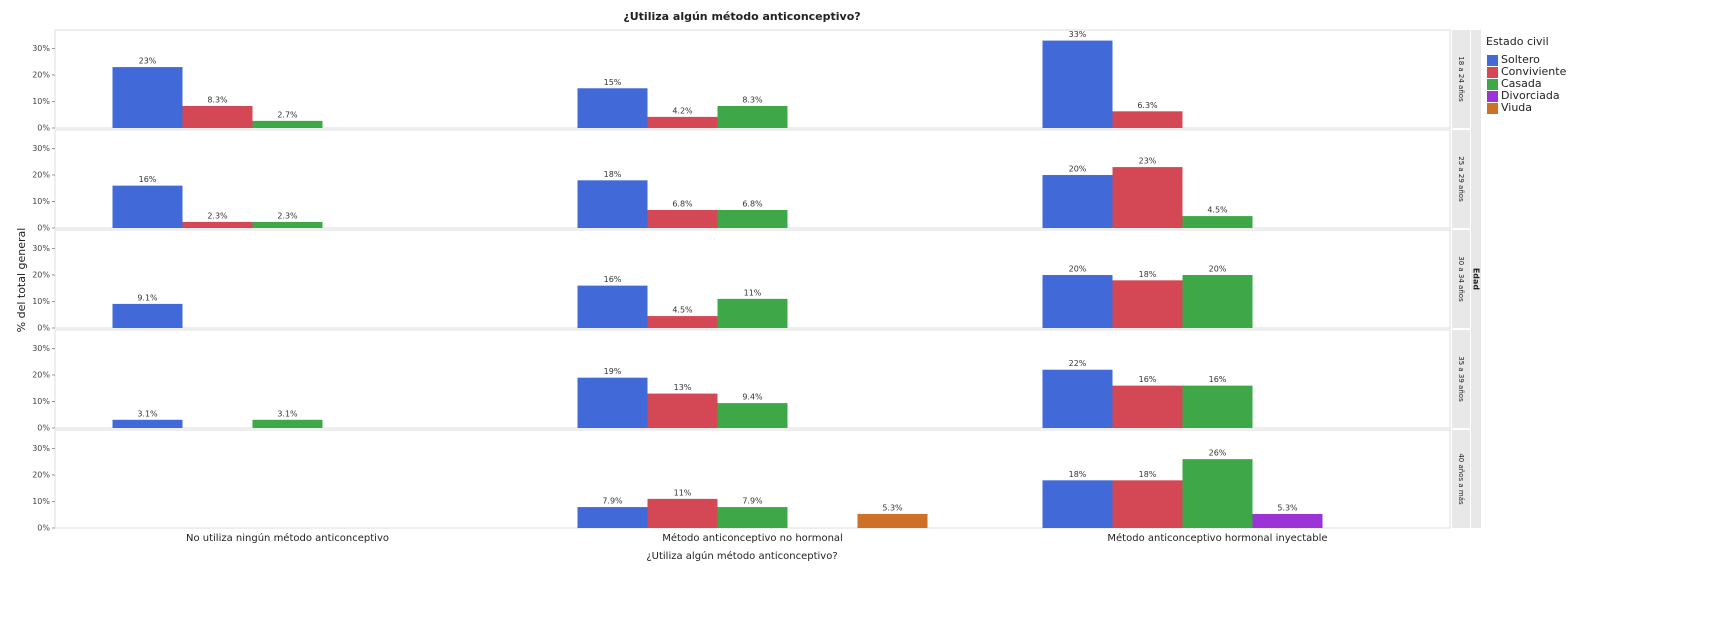 The height and width of the screenshot is (618, 1732). I want to click on chart-title: ¿Utiliza algún método anticonceptivo?, so click(741, 16).